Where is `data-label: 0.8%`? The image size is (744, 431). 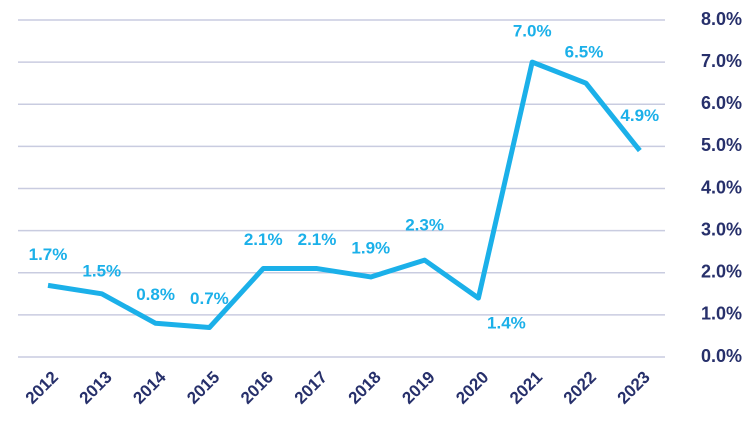
data-label: 0.8% is located at coordinates (155, 294).